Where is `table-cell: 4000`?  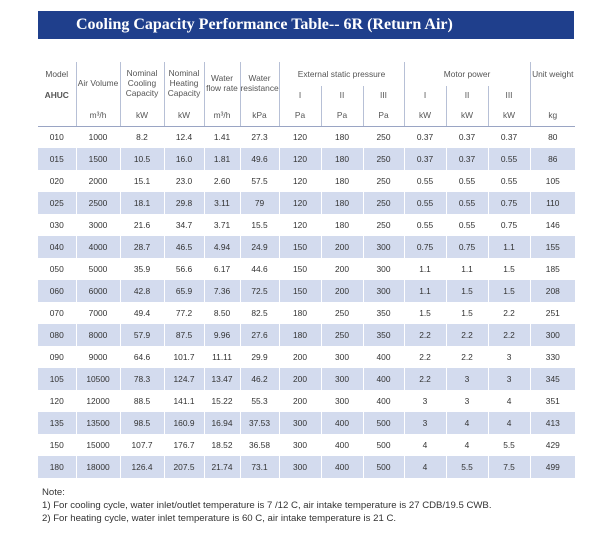 table-cell: 4000 is located at coordinates (98, 247).